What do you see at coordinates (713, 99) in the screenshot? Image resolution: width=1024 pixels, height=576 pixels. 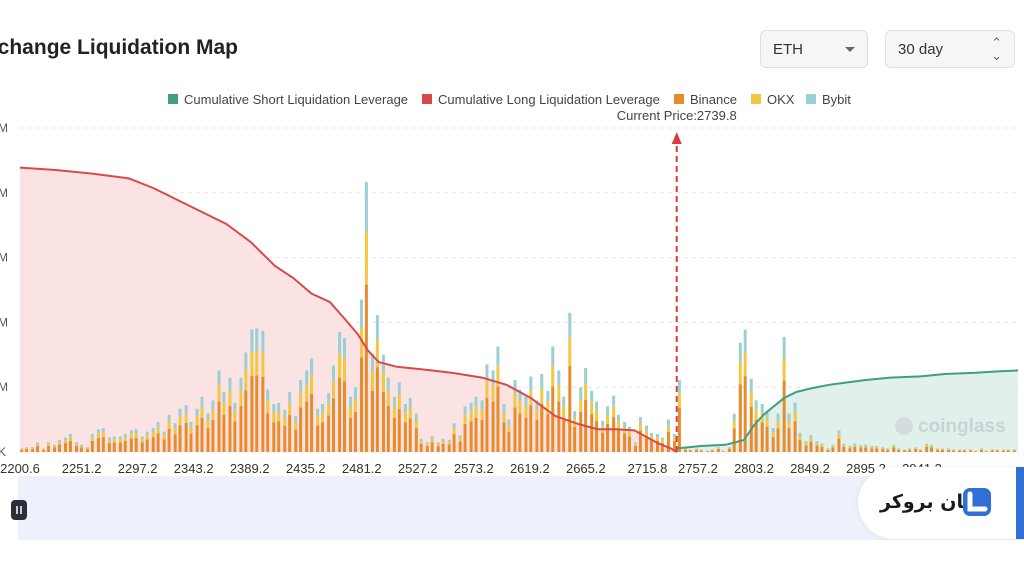 I see `legend-item: Binance` at bounding box center [713, 99].